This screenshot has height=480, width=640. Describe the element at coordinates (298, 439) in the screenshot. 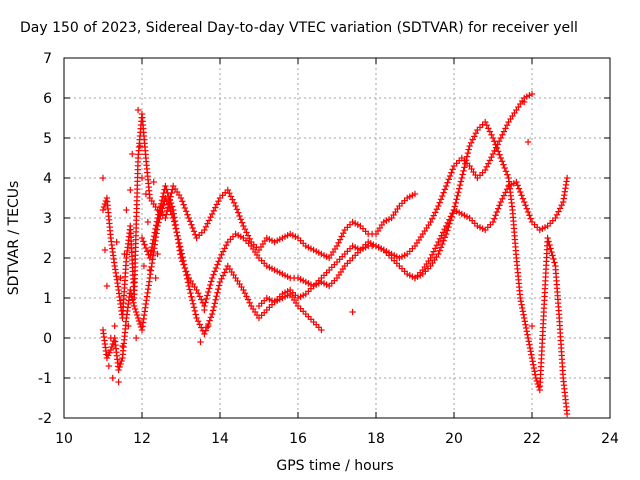

I see `x-tick-label: 16` at that location.